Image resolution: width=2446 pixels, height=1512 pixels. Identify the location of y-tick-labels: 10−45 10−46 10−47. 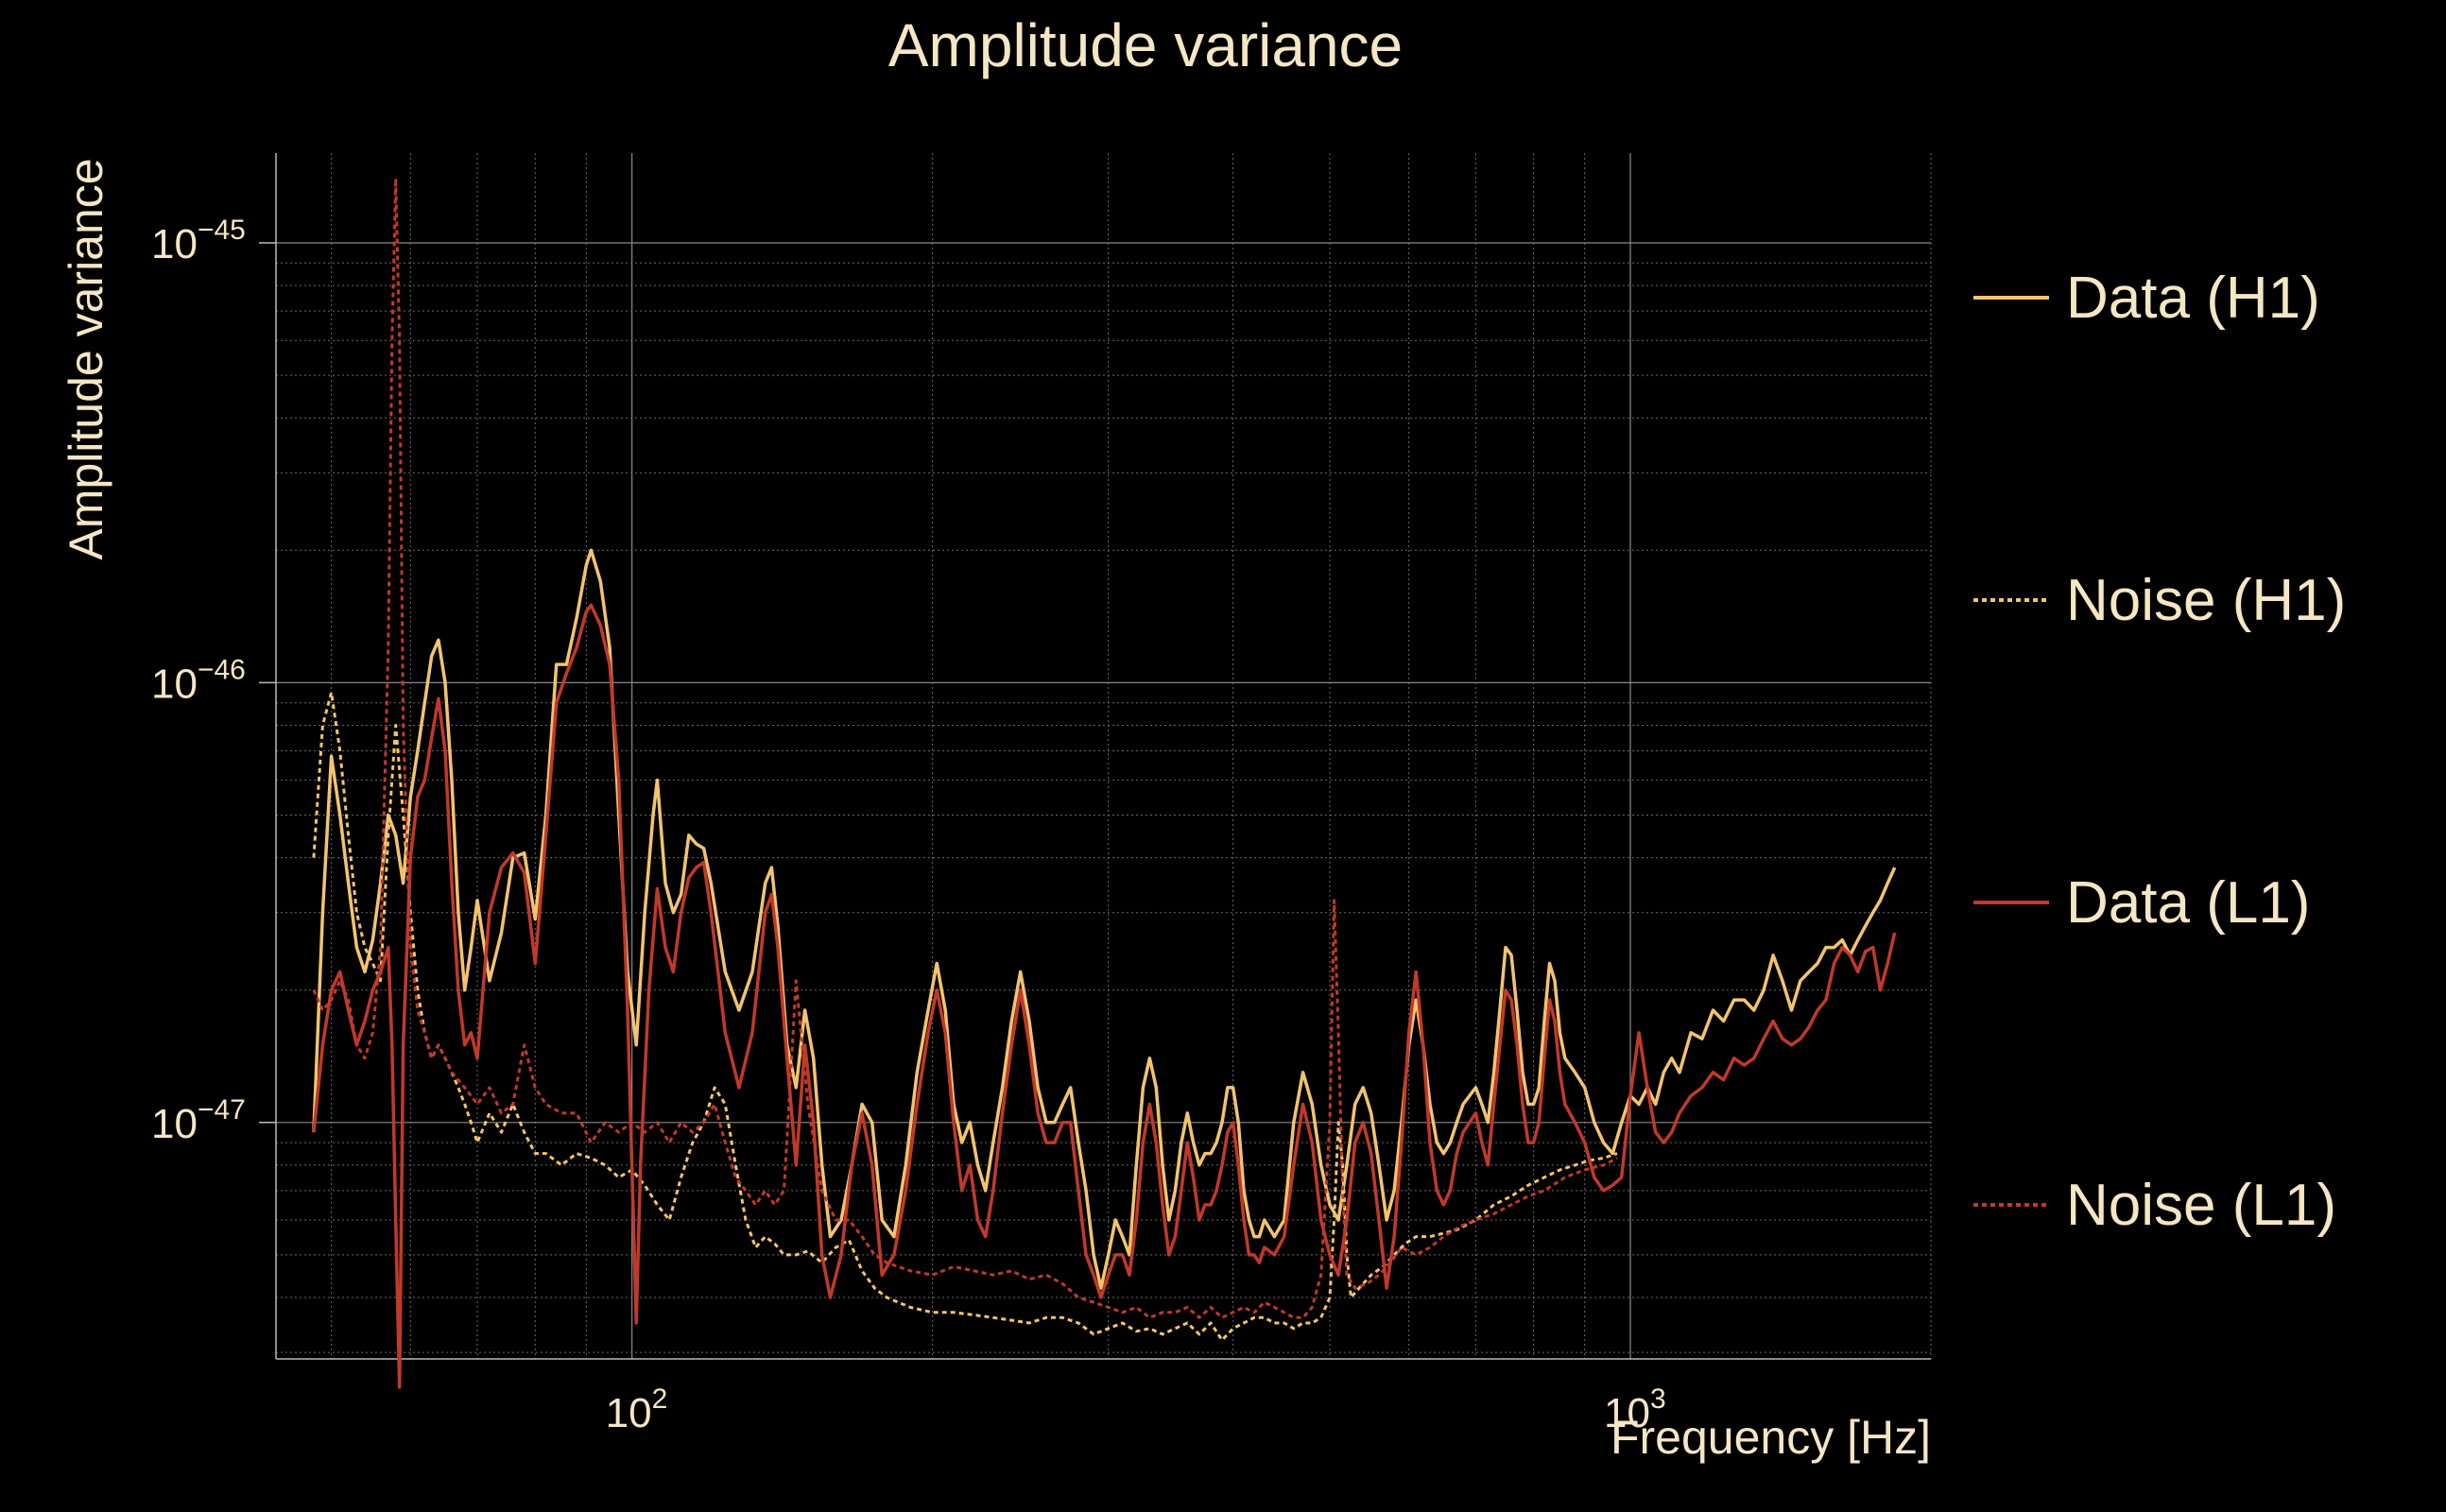
(213, 681).